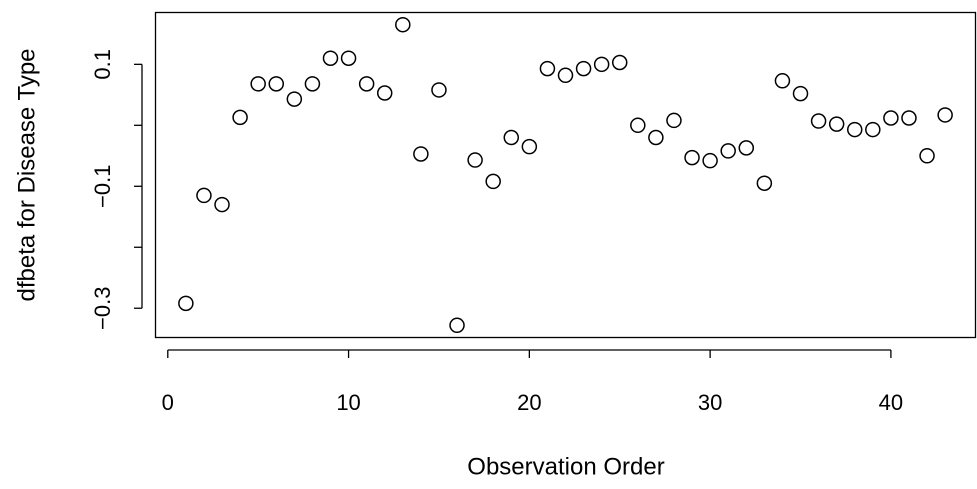 This screenshot has height=489, width=977. Describe the element at coordinates (102, 308) in the screenshot. I see `y-tick-label: −0.3` at that location.